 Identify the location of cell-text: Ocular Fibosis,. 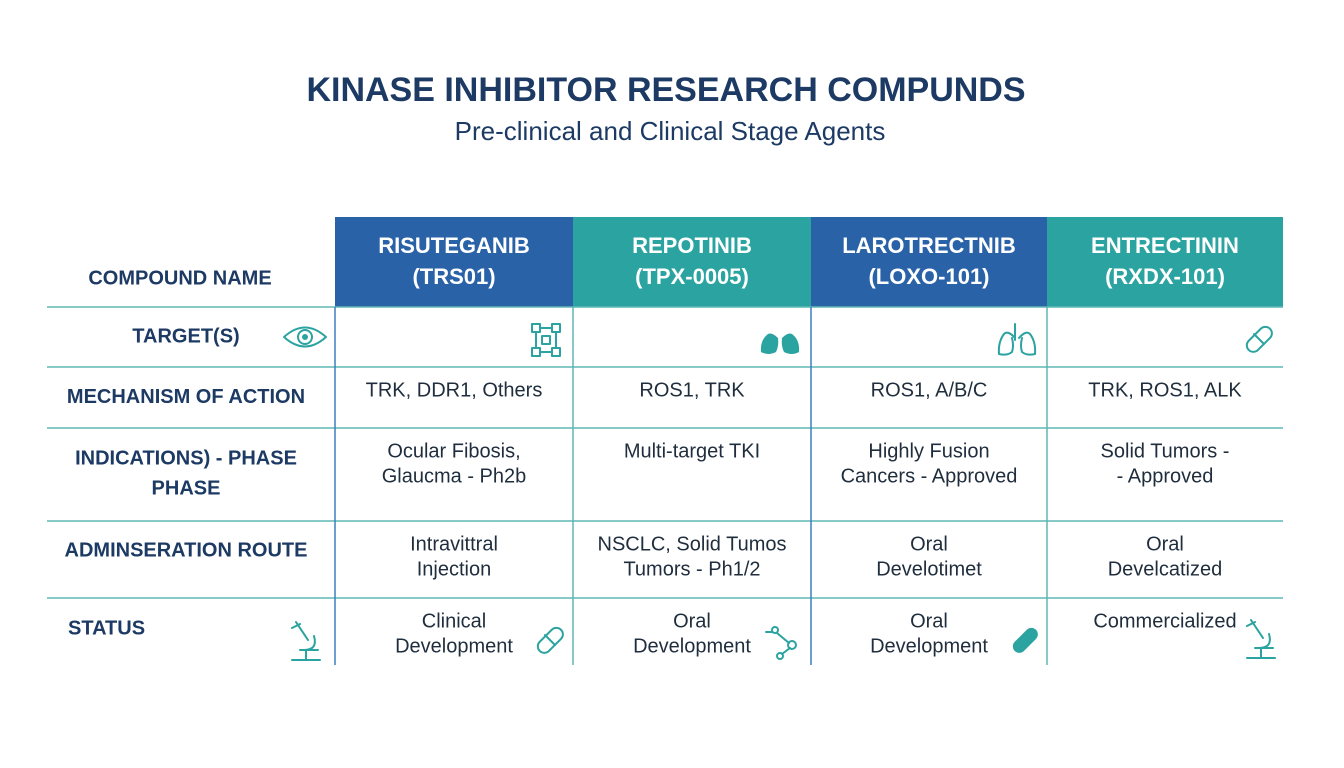
(453, 451).